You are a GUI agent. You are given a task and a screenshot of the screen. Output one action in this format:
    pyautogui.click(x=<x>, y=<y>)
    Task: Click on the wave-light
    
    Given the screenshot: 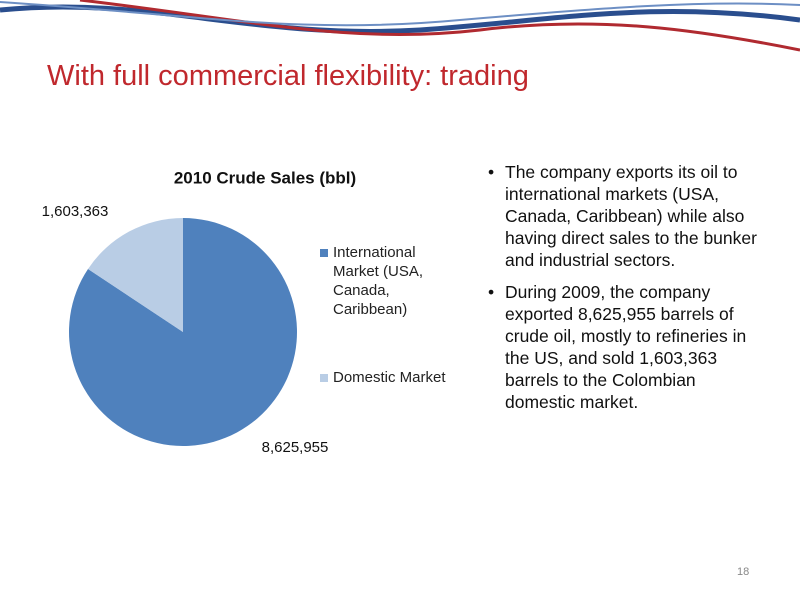 What is the action you would take?
    pyautogui.click(x=400, y=14)
    